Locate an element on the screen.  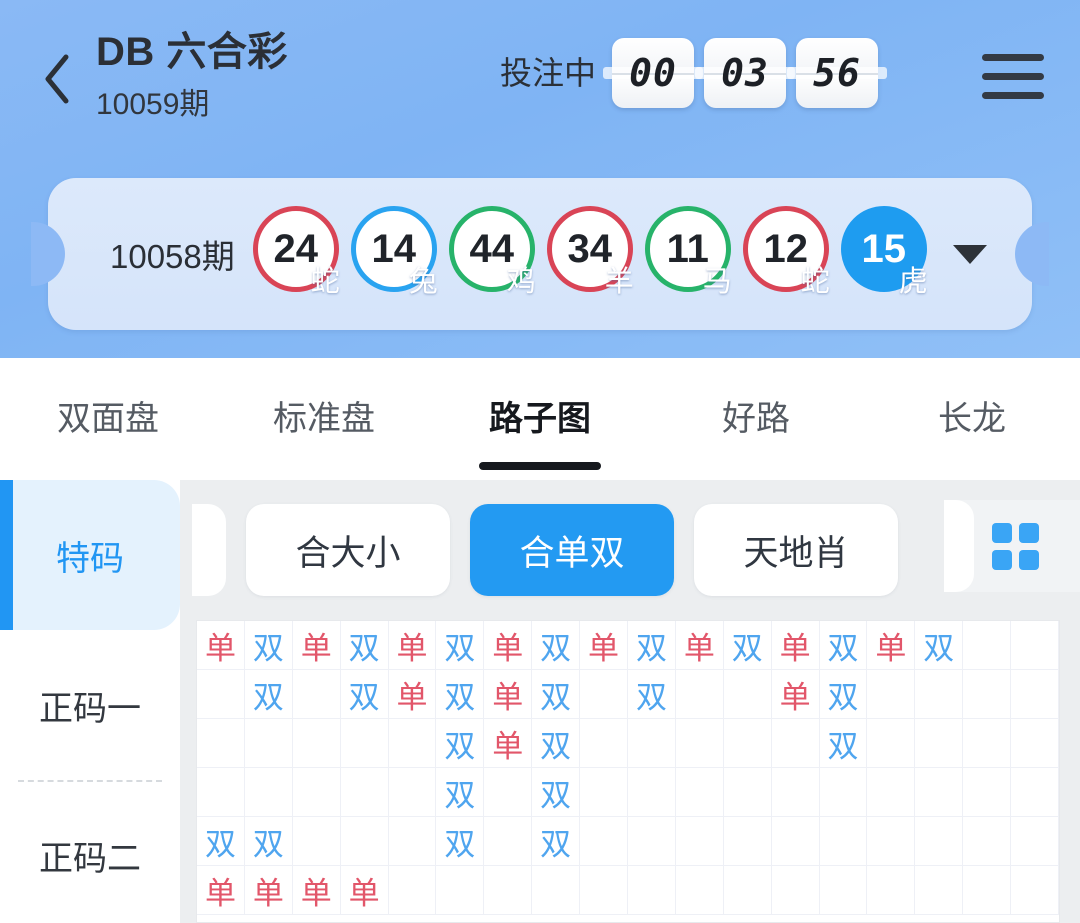
tab-4: 长龙 is located at coordinates (972, 419).